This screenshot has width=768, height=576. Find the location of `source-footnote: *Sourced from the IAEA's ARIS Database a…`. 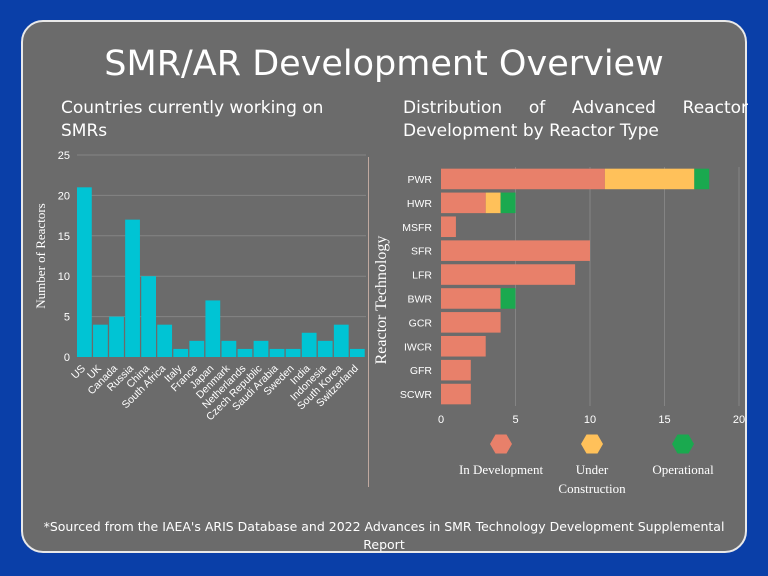

source-footnote: *Sourced from the IAEA's ARIS Database a… is located at coordinates (384, 535).